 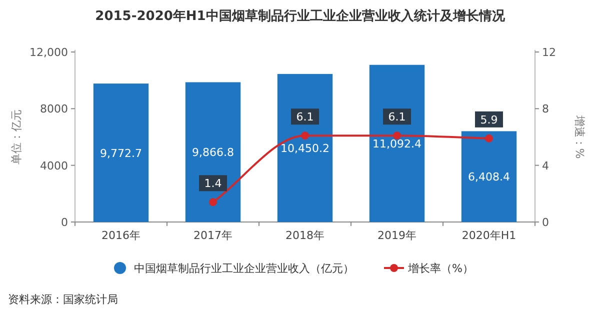 What do you see at coordinates (397, 235) in the screenshot?
I see `x-tick-label: 2019年` at bounding box center [397, 235].